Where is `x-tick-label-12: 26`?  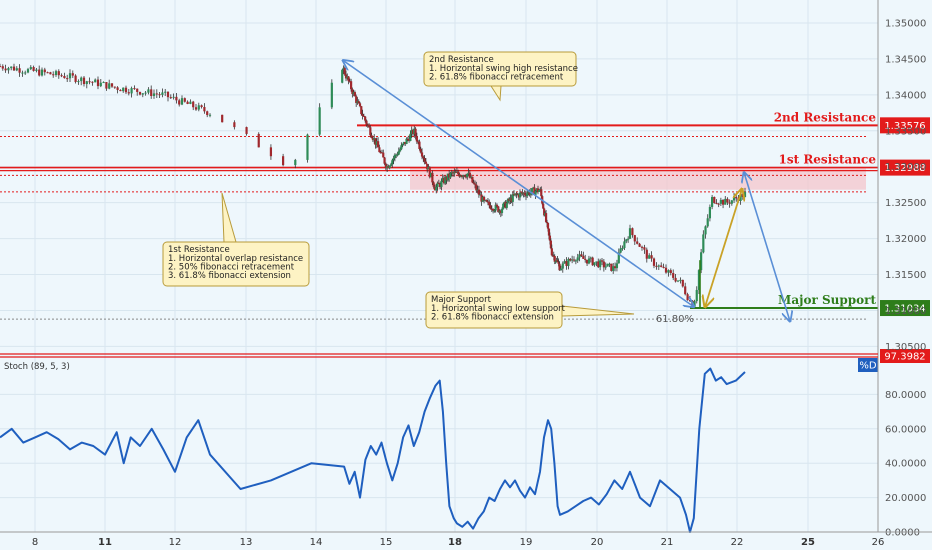 x-tick-label-12: 26 is located at coordinates (878, 542).